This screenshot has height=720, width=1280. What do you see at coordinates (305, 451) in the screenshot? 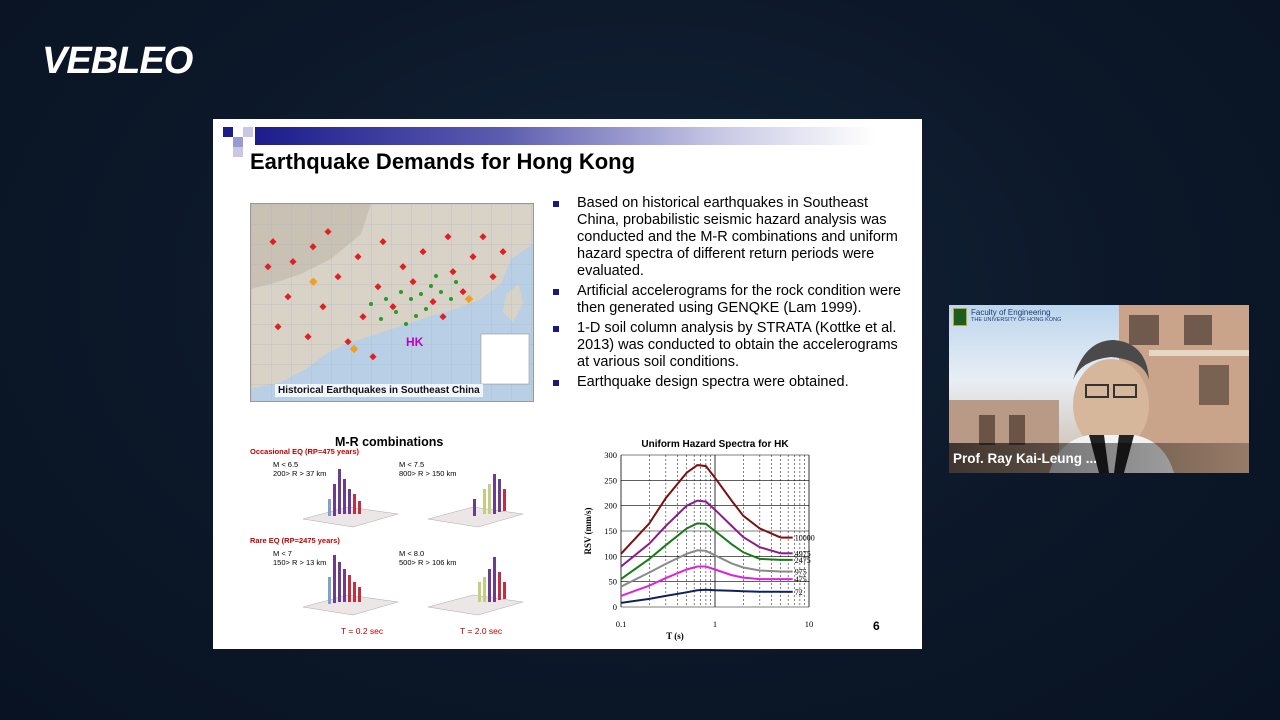
I see `occasional-eq-label: Occasional EQ (RP=475 years)` at bounding box center [305, 451].